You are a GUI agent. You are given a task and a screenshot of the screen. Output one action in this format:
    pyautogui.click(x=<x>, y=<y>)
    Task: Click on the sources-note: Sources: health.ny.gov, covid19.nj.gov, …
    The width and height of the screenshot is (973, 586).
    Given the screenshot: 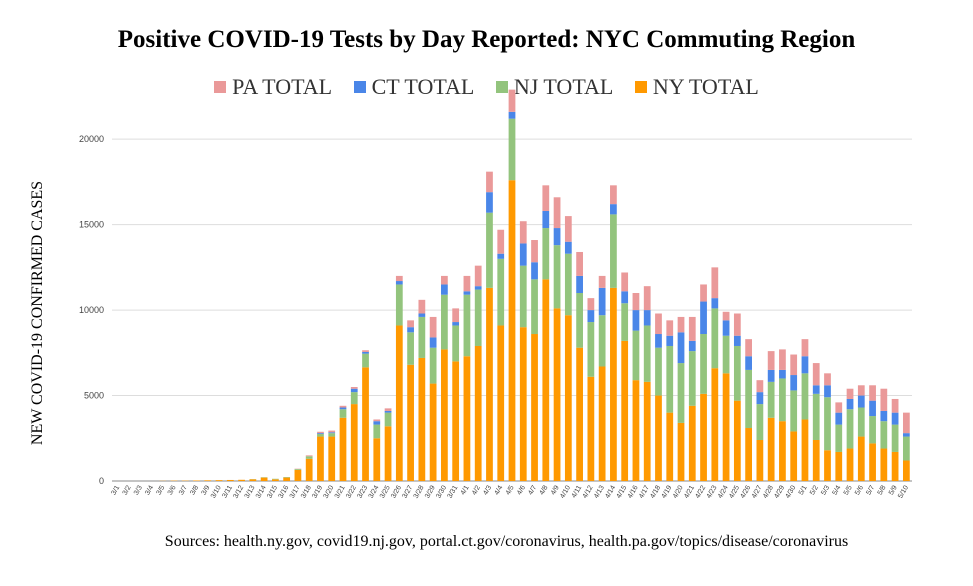 What is the action you would take?
    pyautogui.click(x=506, y=541)
    